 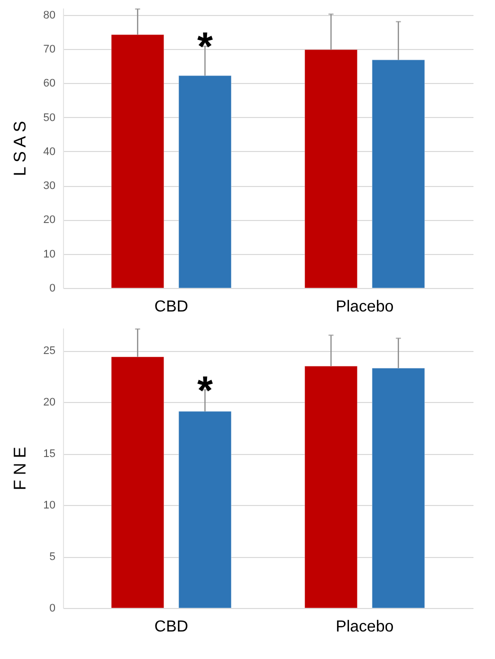 I want to click on y-tick-label: 15, so click(x=49, y=454).